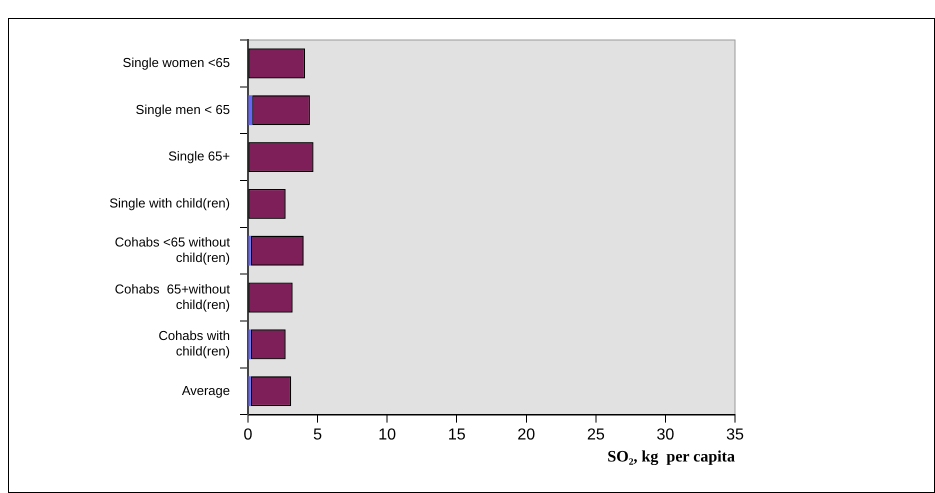 This screenshot has height=493, width=935. Describe the element at coordinates (735, 435) in the screenshot. I see `x-tick-label: 35` at that location.